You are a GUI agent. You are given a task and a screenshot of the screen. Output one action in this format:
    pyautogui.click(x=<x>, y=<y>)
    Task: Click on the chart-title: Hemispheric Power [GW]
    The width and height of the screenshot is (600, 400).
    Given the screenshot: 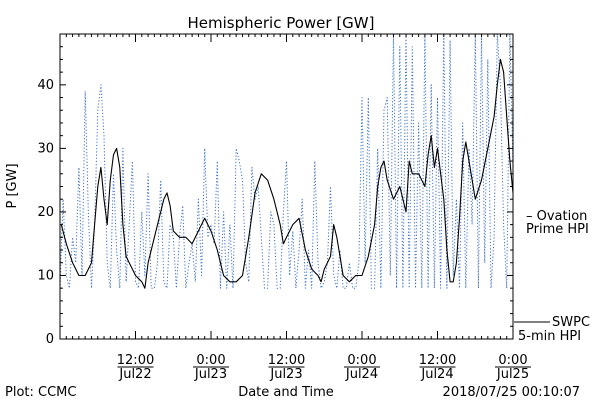 What is the action you would take?
    pyautogui.click(x=281, y=23)
    